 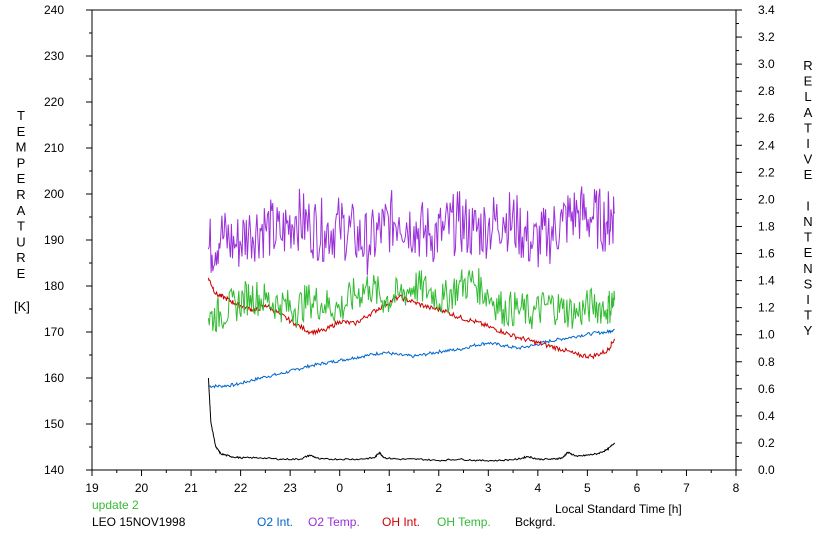 I want to click on y-left-tick-label: 230, so click(x=54, y=56).